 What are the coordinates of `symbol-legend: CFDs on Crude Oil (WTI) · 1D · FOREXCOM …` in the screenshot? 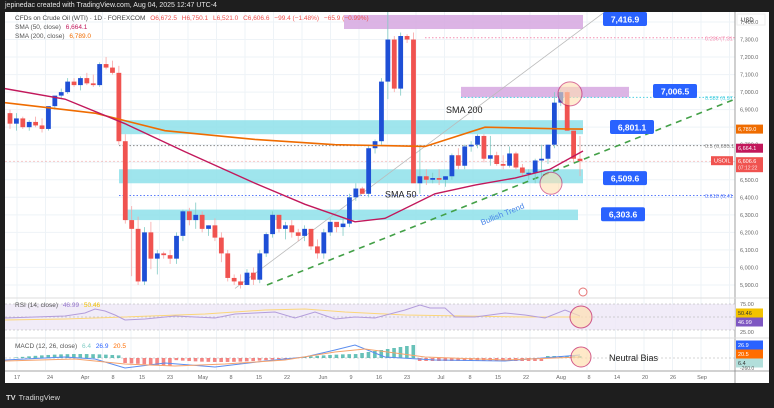 It's located at (193, 18).